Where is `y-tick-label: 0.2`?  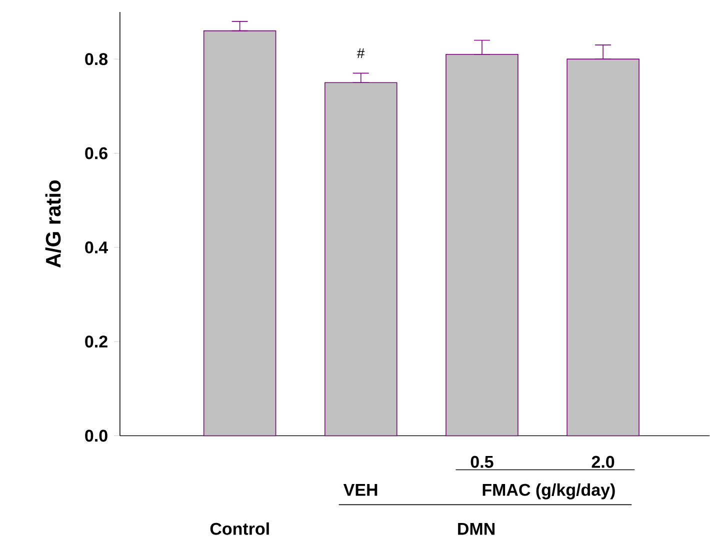 y-tick-label: 0.2 is located at coordinates (96, 342).